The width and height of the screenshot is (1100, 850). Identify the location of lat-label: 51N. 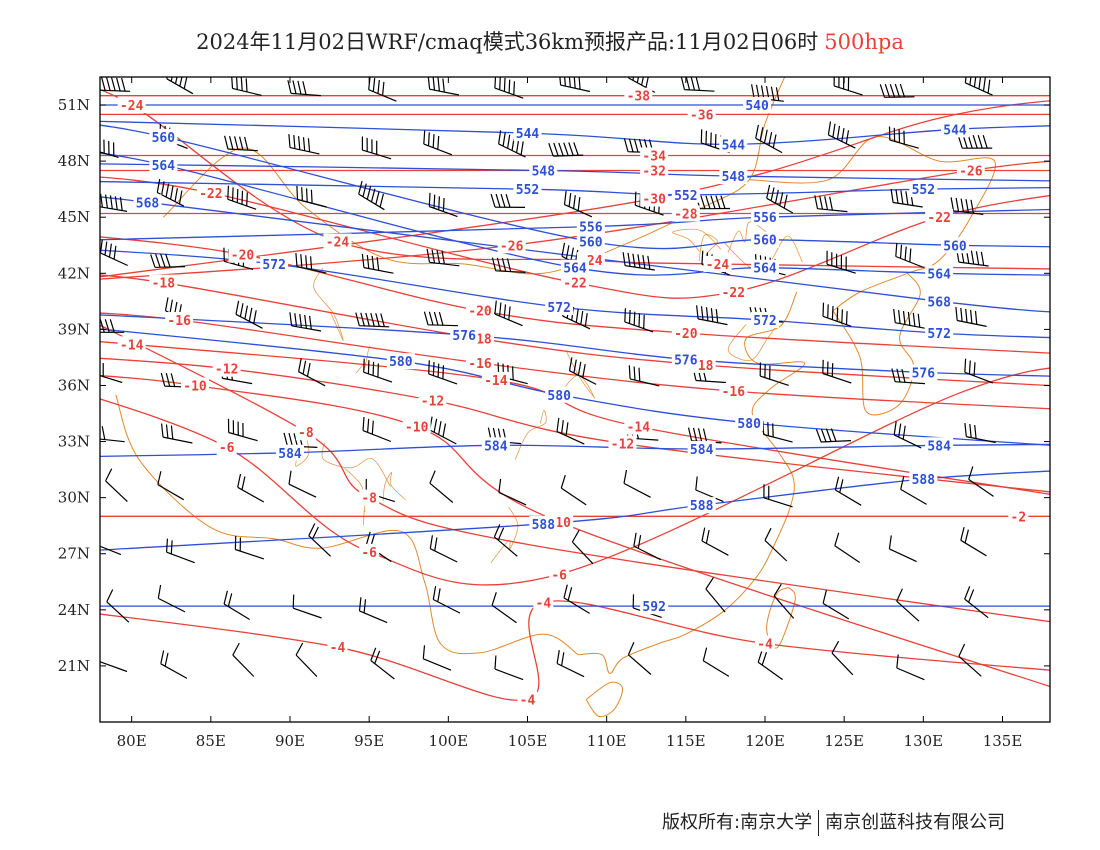
(74, 105).